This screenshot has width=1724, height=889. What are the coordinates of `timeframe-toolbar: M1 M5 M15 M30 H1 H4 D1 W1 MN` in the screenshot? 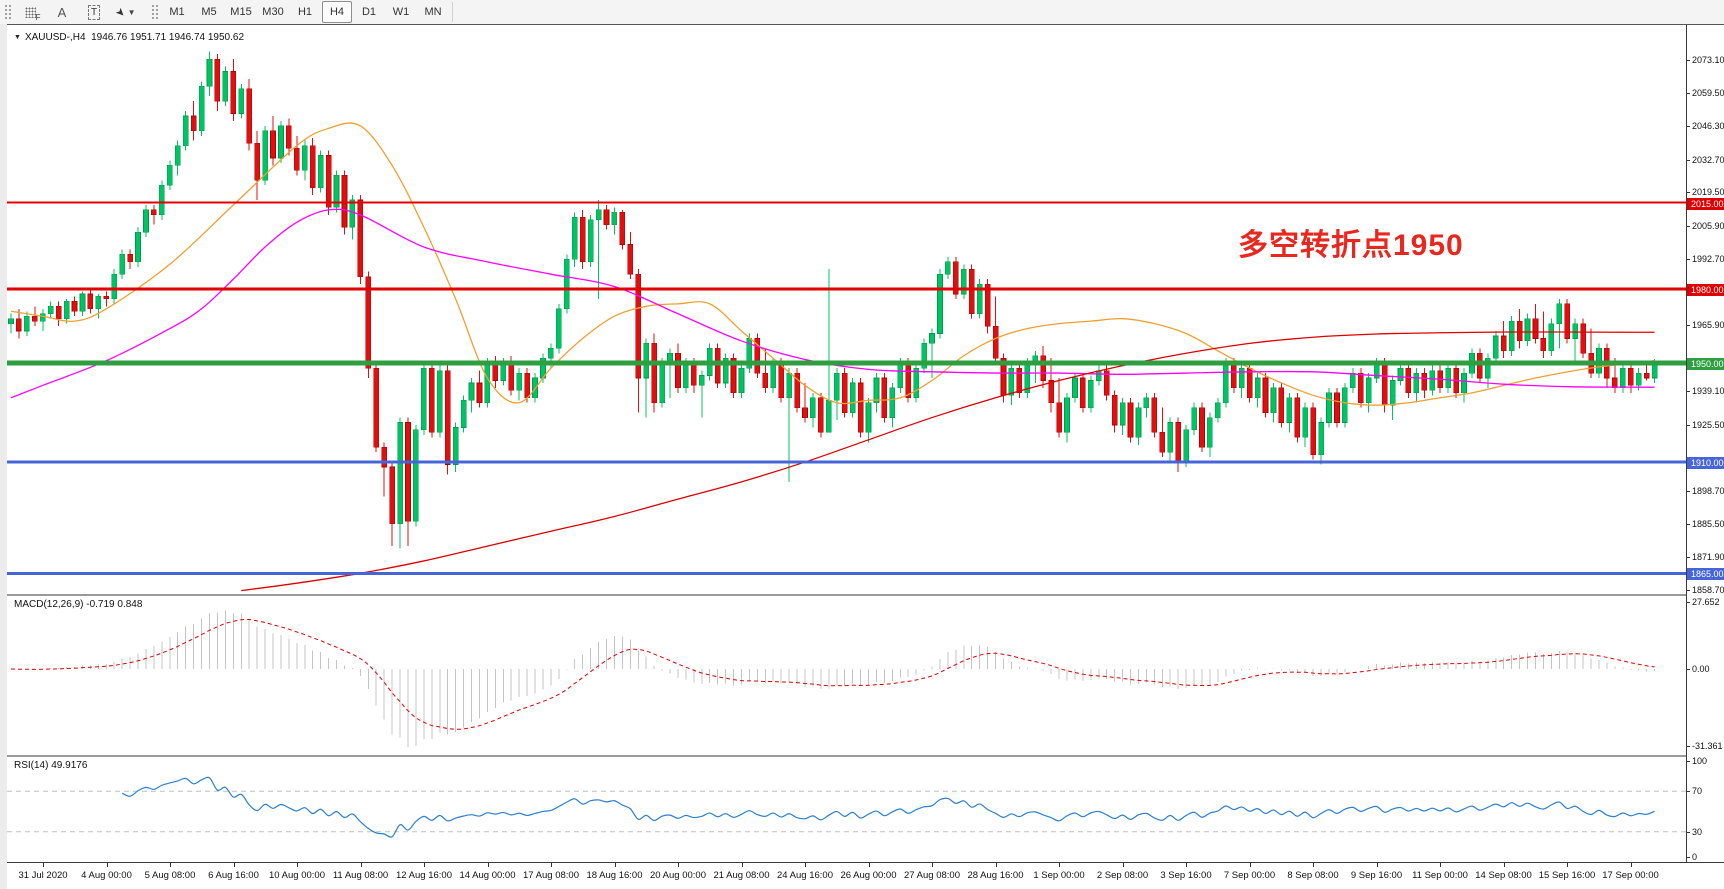 It's located at (305, 12).